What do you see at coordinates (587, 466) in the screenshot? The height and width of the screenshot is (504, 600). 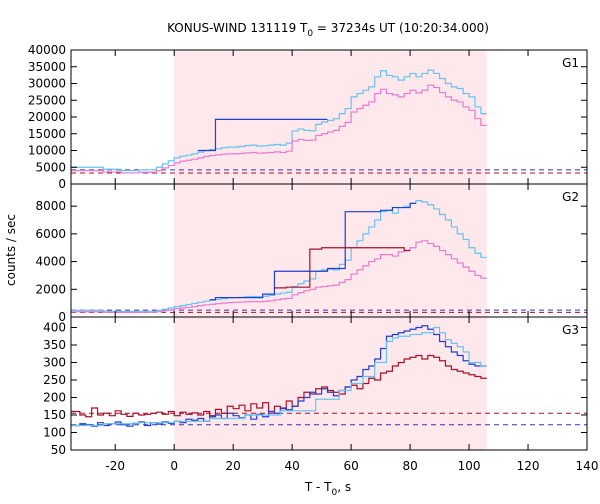 I see `x-tick-label: 140` at bounding box center [587, 466].